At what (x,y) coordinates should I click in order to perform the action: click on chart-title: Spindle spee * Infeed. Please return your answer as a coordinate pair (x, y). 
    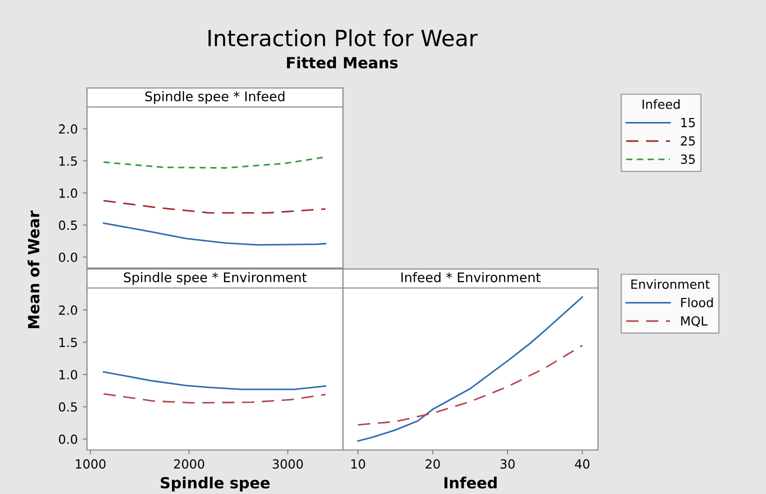
    Looking at the image, I should click on (214, 97).